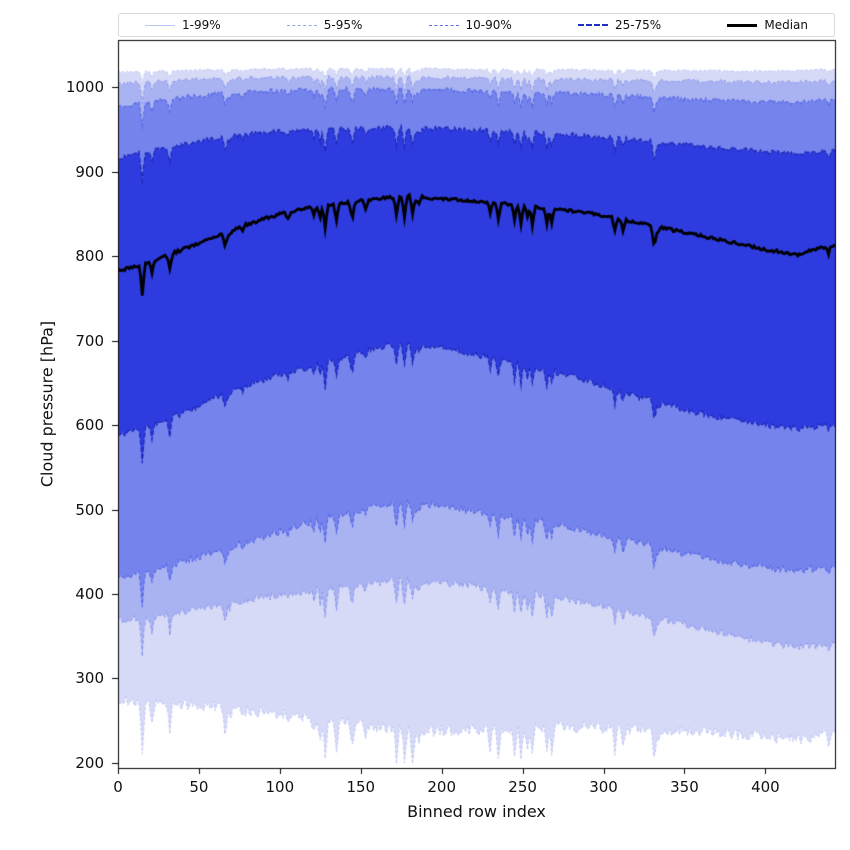 This screenshot has width=850, height=850. I want to click on legend-label-25-75: 25-75%, so click(638, 25).